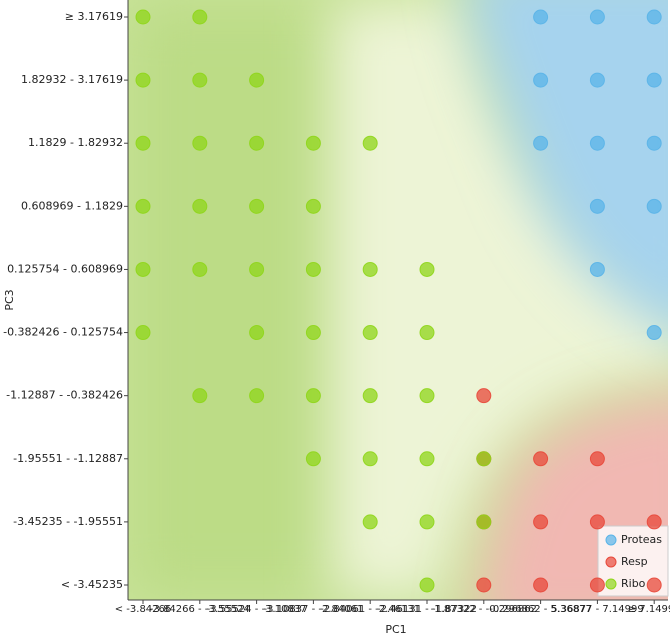 The image size is (670, 642). Describe the element at coordinates (64, 395) in the screenshot. I see `y-tick-label: -1.12887 - -0.382426` at that location.